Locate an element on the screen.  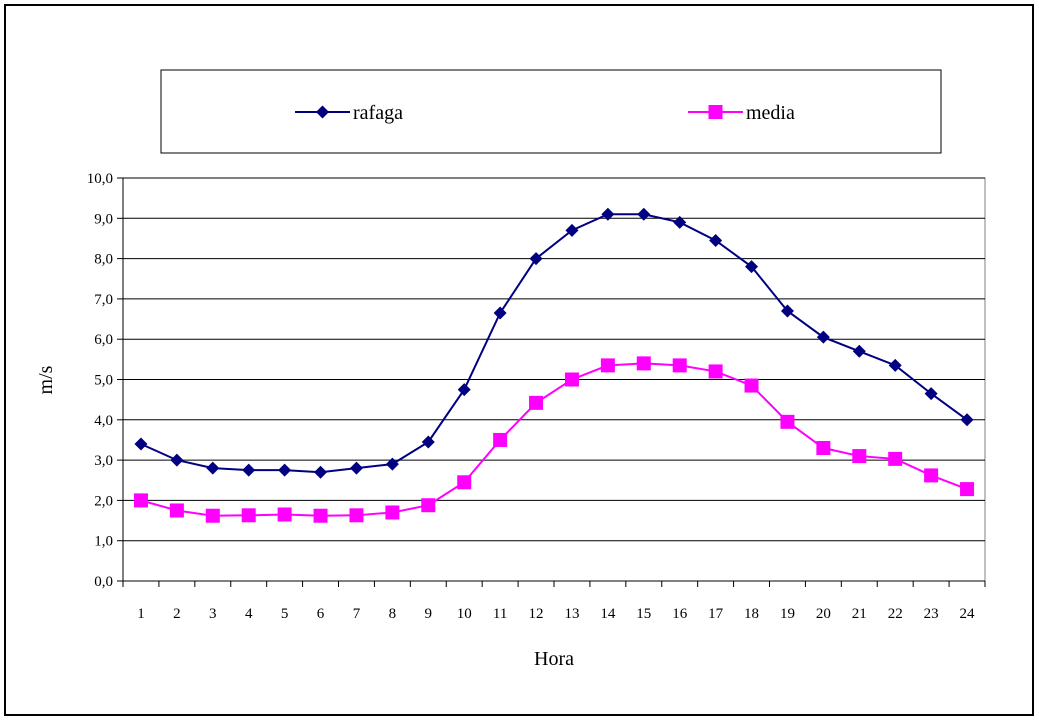
y-tick-label: 9,0 is located at coordinates (103, 219).